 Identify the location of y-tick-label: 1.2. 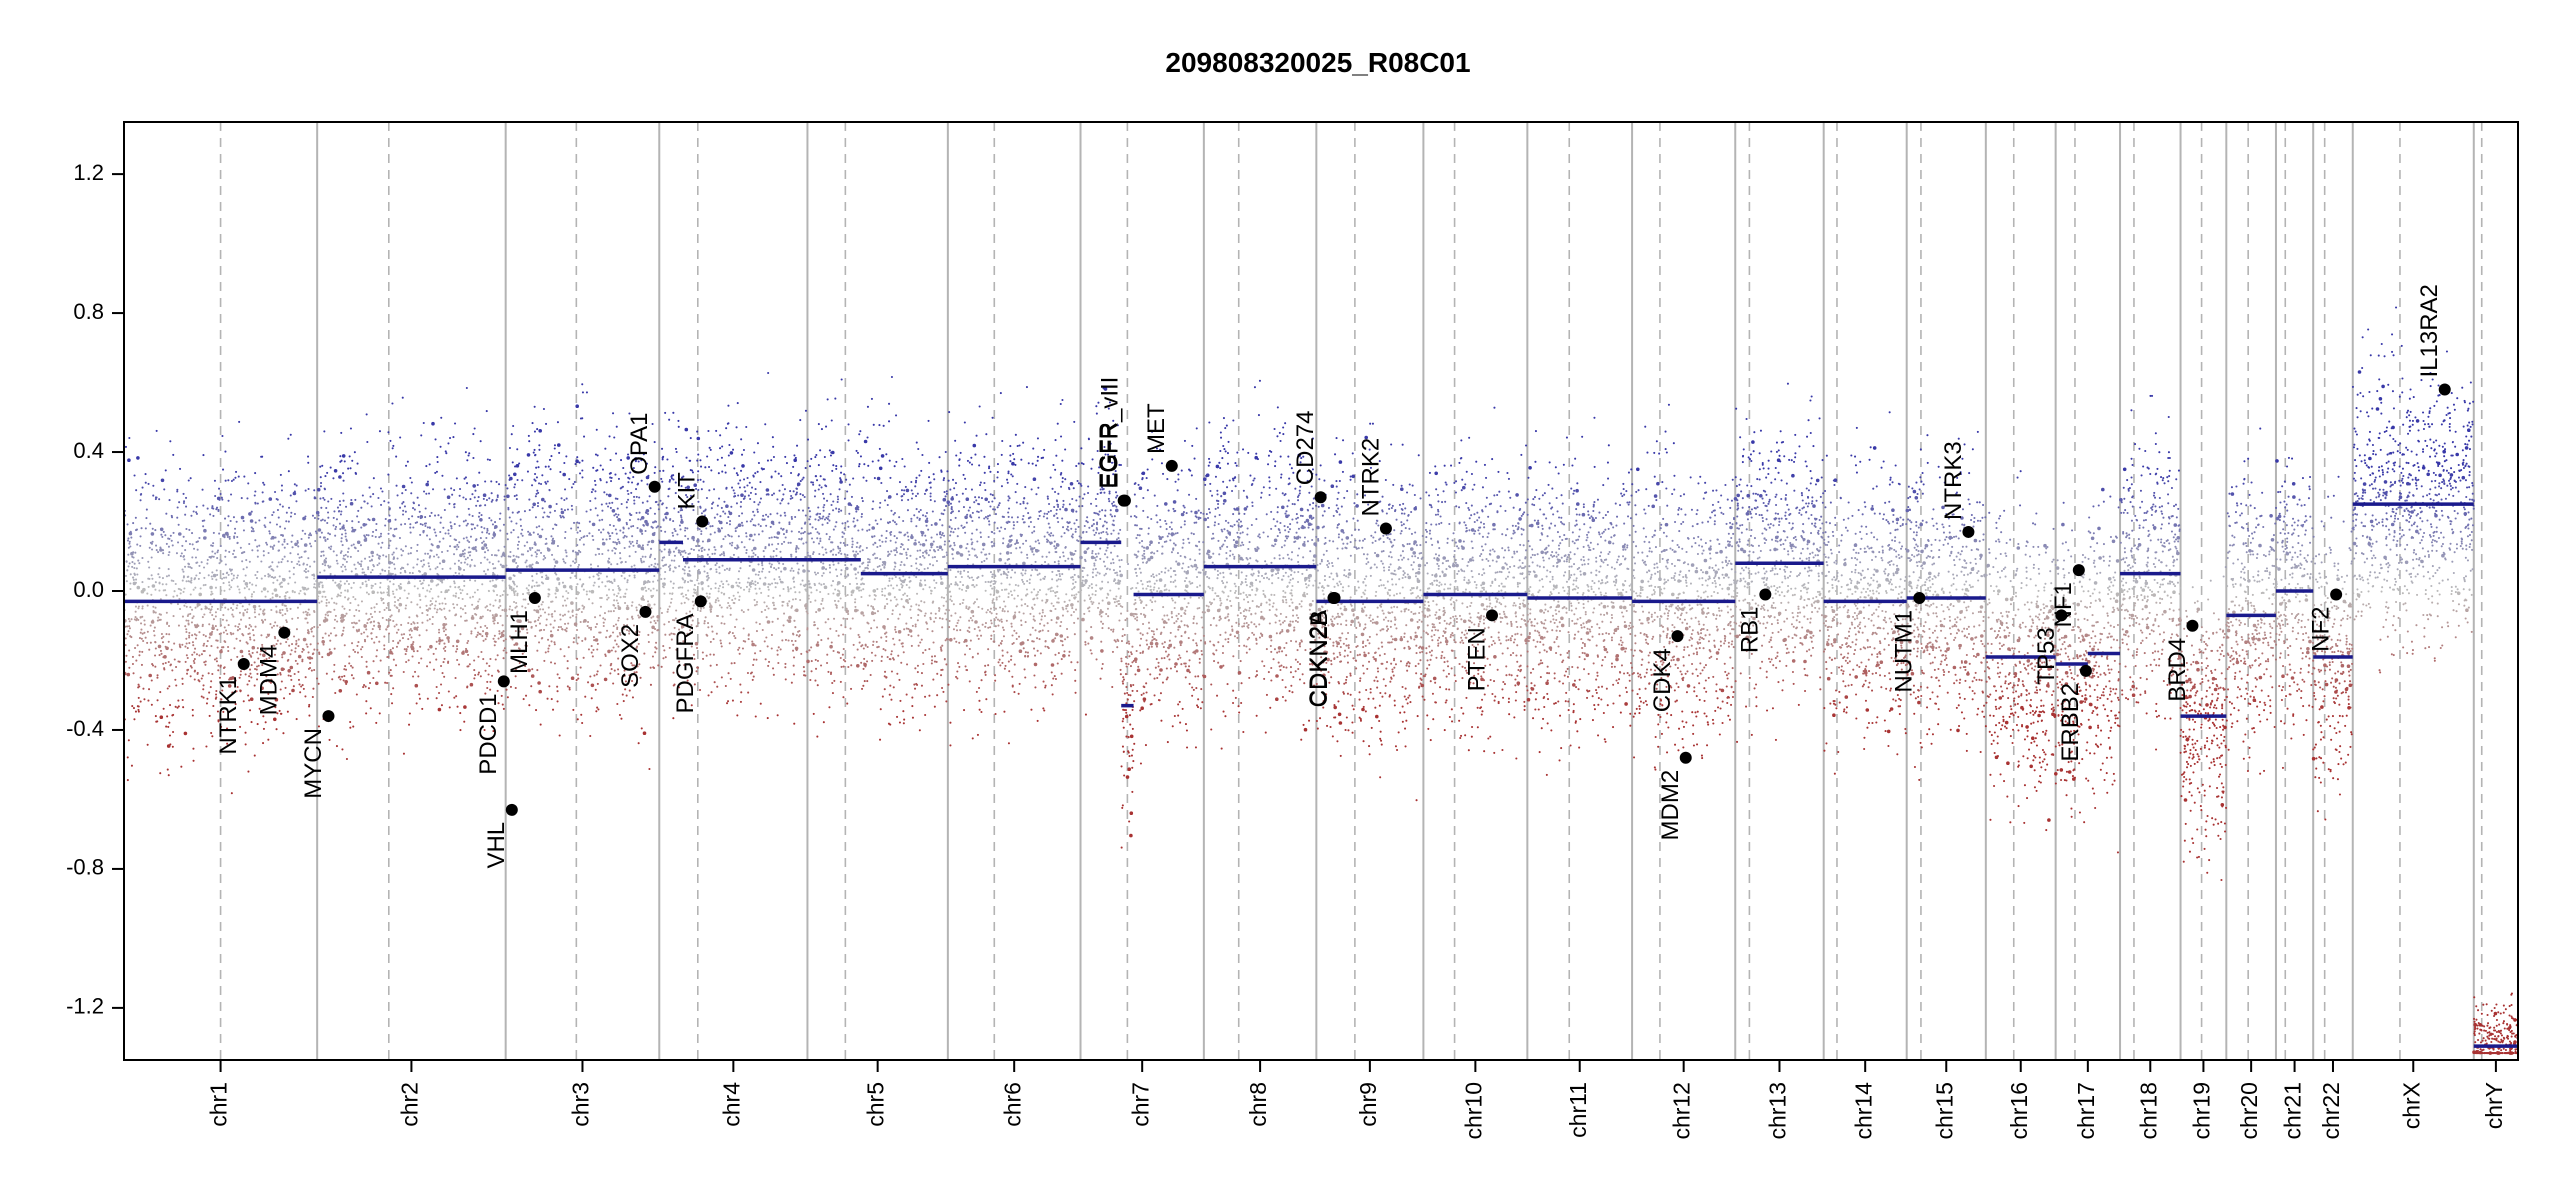
(88, 172).